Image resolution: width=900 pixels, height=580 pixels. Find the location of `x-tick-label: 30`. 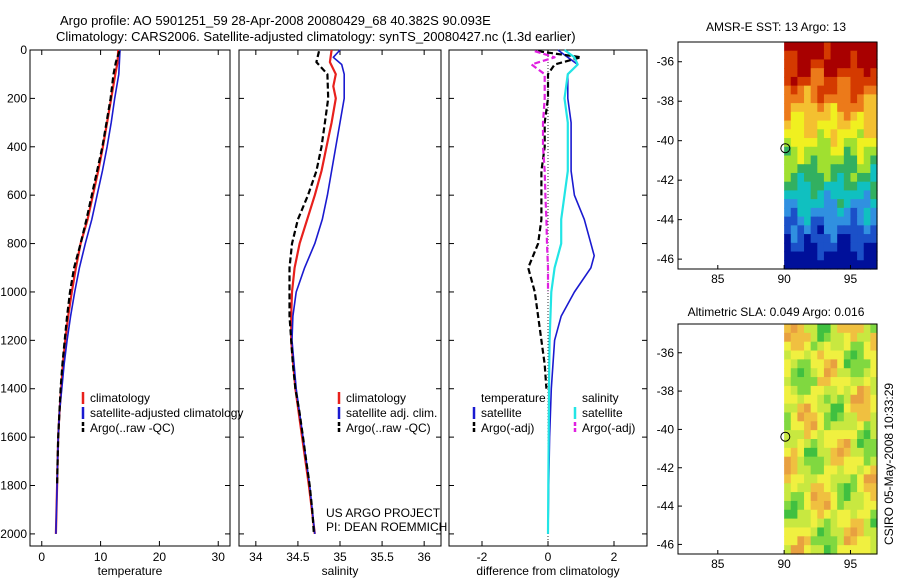

x-tick-label: 30 is located at coordinates (219, 557).